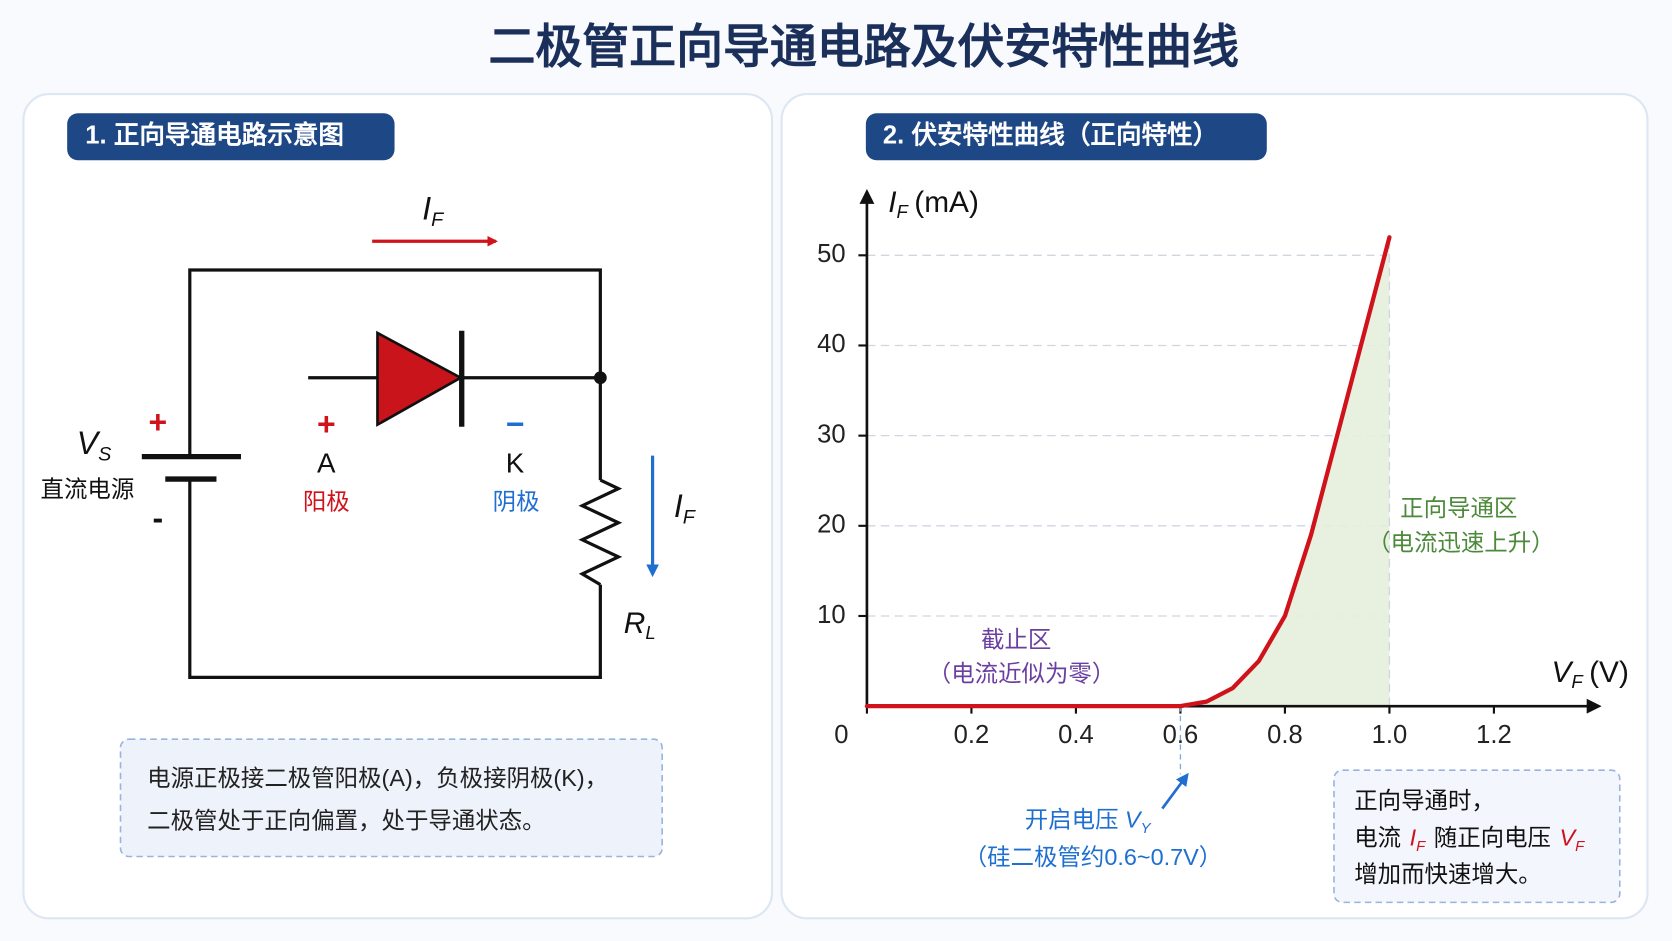 This screenshot has width=1672, height=941. Describe the element at coordinates (1390, 735) in the screenshot. I see `x-tick-label: 1.0` at that location.